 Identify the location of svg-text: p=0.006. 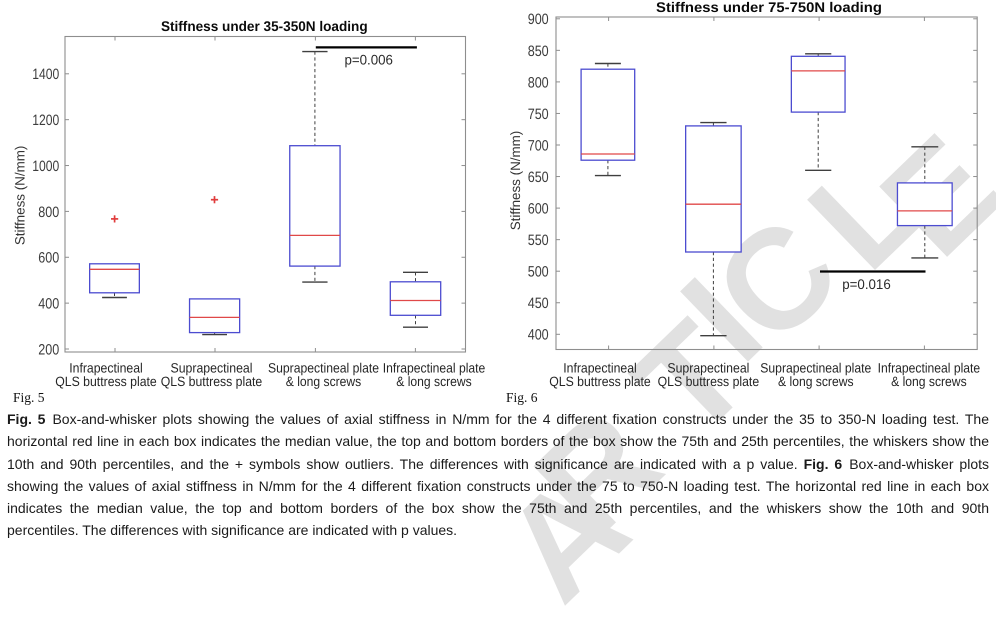
(368, 59).